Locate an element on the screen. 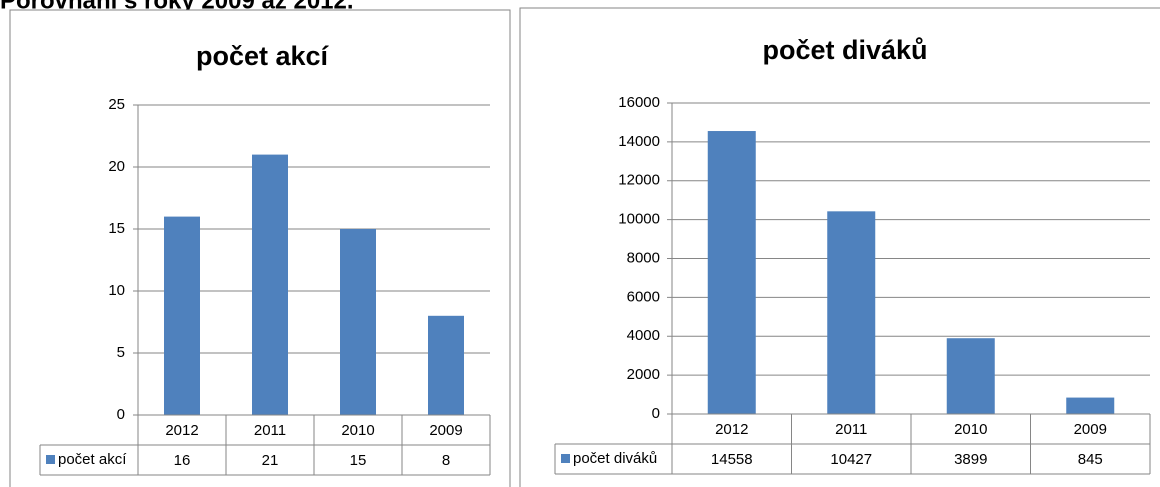  table-value: 10427 is located at coordinates (851, 459).